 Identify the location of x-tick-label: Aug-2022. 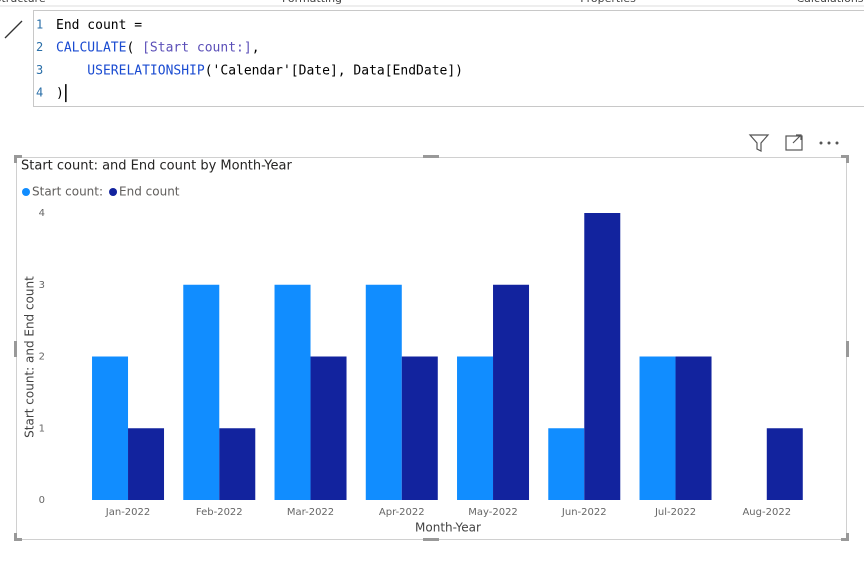
(766, 512).